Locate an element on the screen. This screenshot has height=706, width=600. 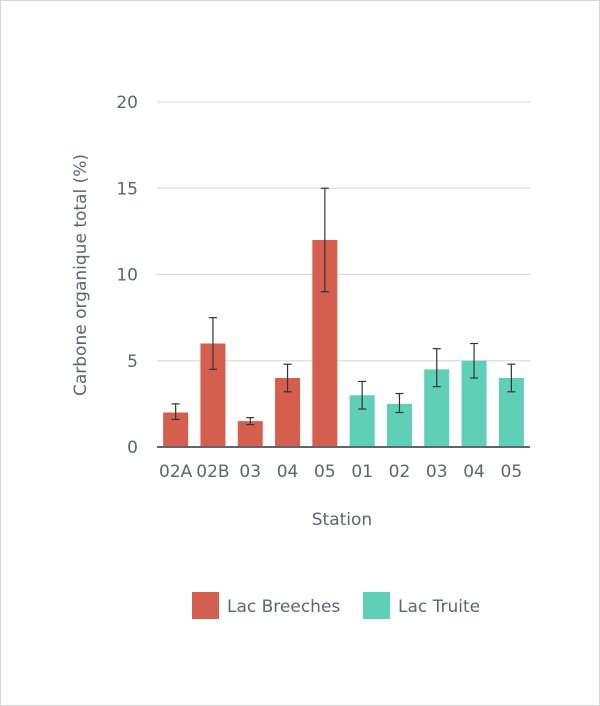
y-tick-label-10: 10 is located at coordinates (127, 276).